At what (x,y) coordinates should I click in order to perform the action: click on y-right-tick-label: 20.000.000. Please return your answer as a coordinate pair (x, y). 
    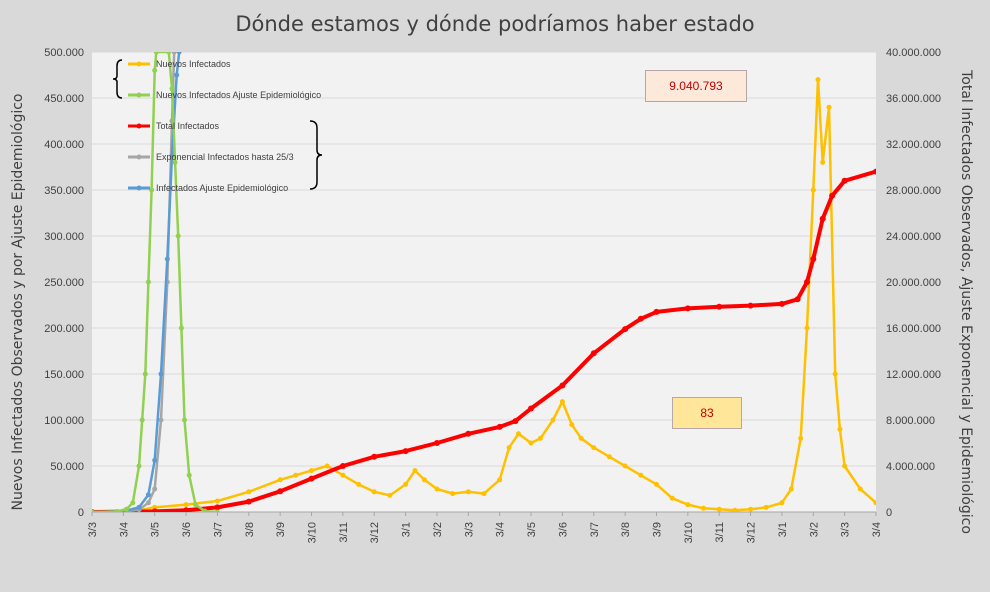
    Looking at the image, I should click on (913, 283).